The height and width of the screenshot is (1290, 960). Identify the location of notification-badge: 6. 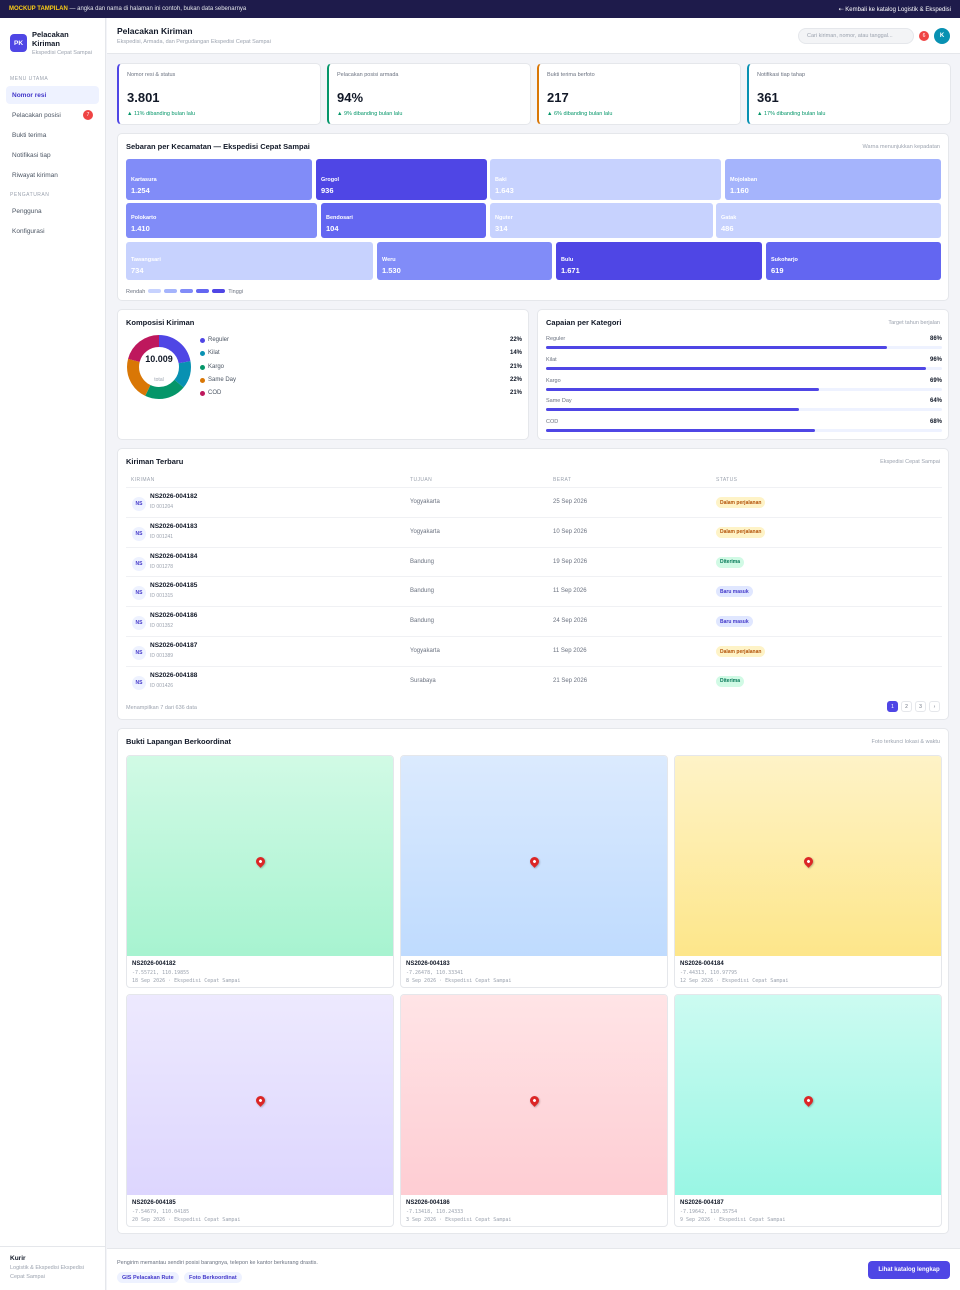
(924, 36).